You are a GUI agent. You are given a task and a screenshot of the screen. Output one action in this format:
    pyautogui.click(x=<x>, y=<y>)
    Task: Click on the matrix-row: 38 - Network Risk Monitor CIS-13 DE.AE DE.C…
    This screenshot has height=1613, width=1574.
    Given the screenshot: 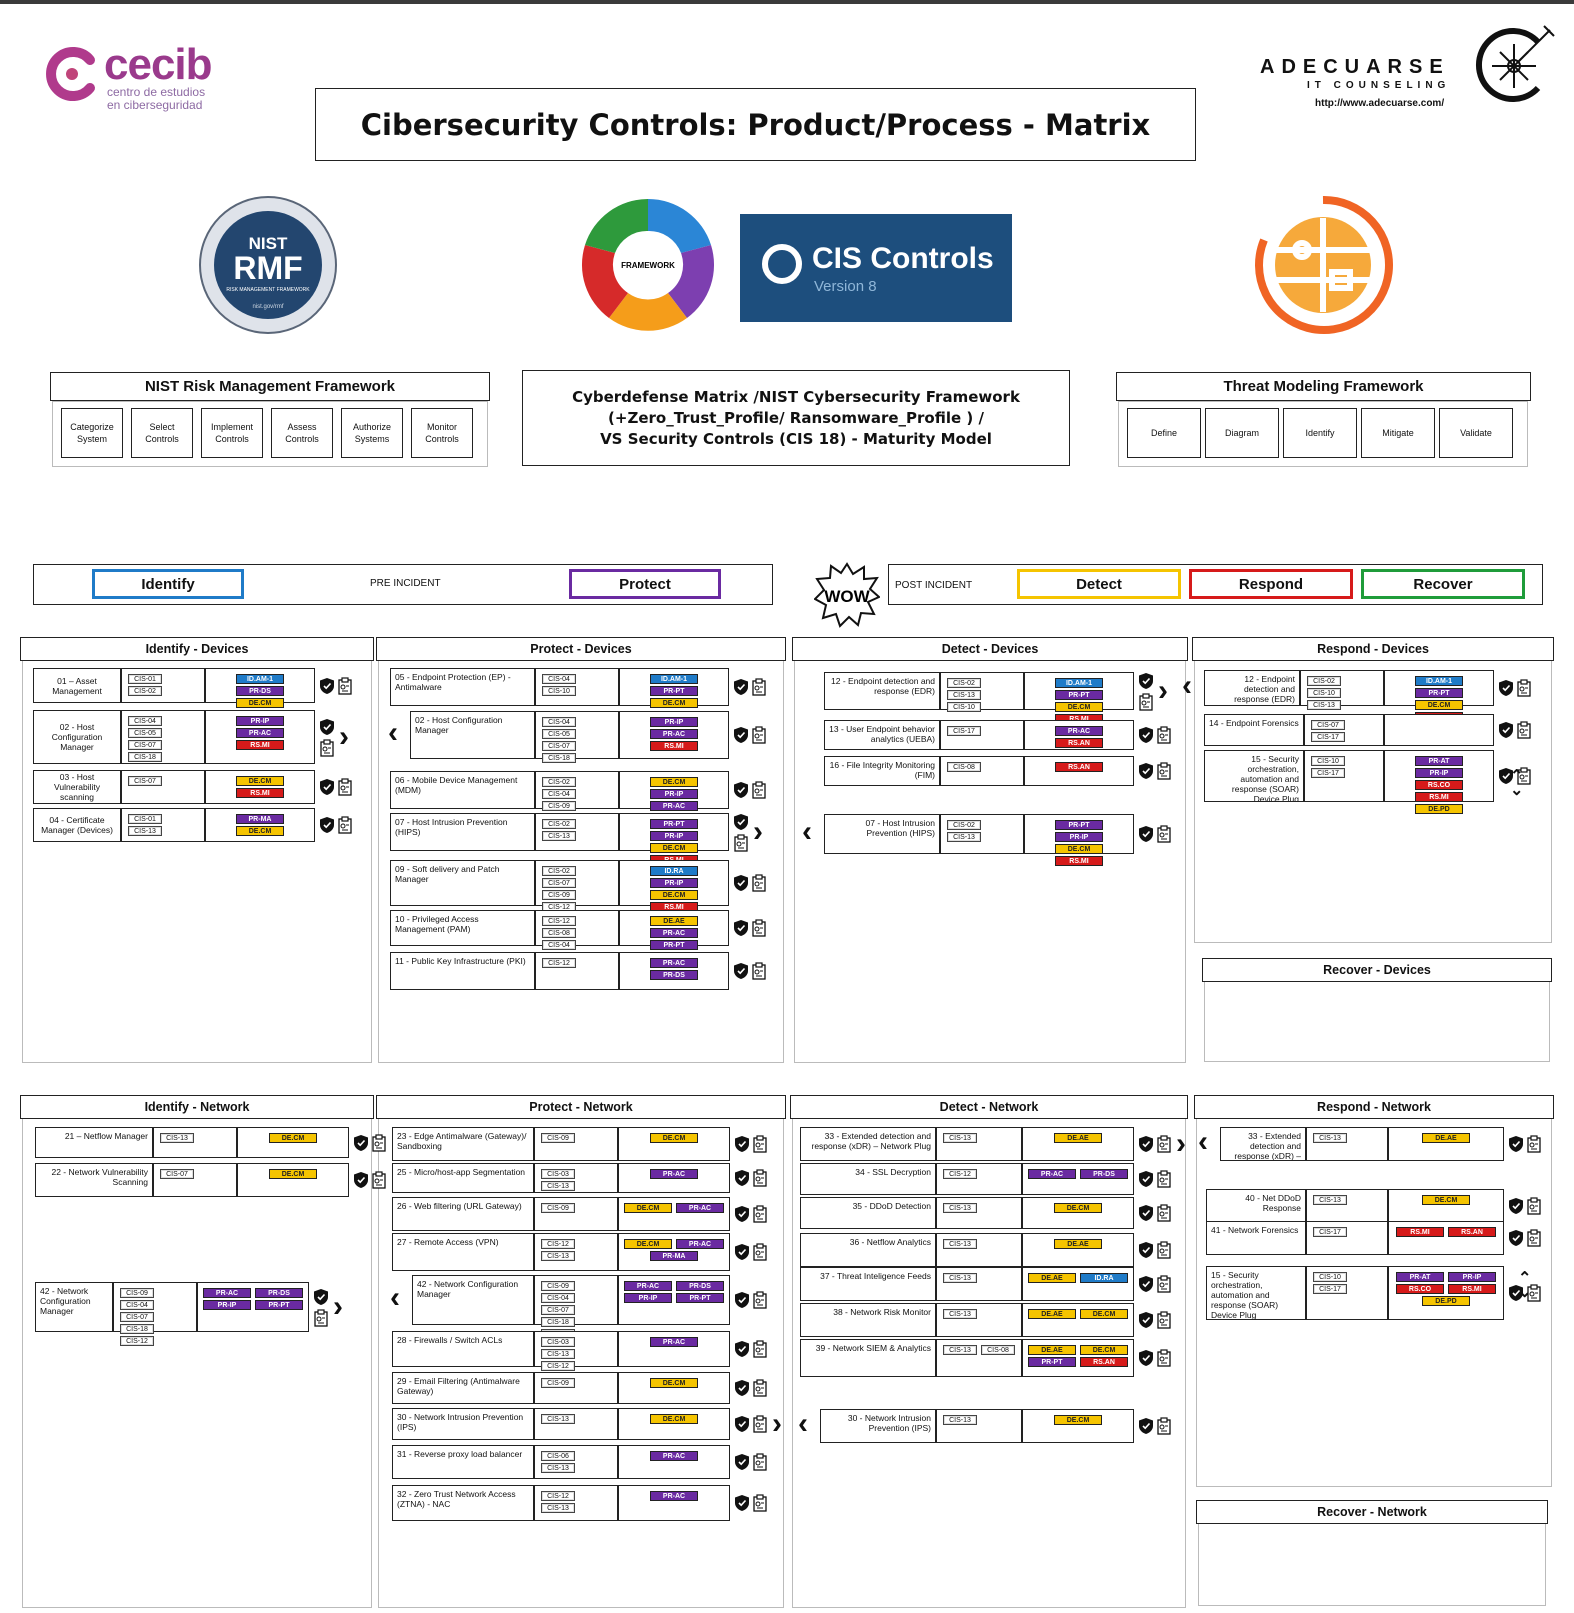 What is the action you would take?
    pyautogui.click(x=986, y=1320)
    